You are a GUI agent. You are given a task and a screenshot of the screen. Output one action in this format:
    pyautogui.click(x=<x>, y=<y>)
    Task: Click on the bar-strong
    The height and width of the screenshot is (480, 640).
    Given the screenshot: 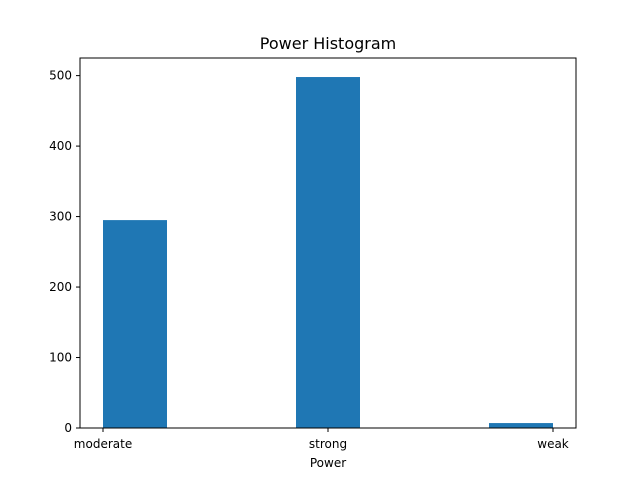 What is the action you would take?
    pyautogui.click(x=328, y=253)
    